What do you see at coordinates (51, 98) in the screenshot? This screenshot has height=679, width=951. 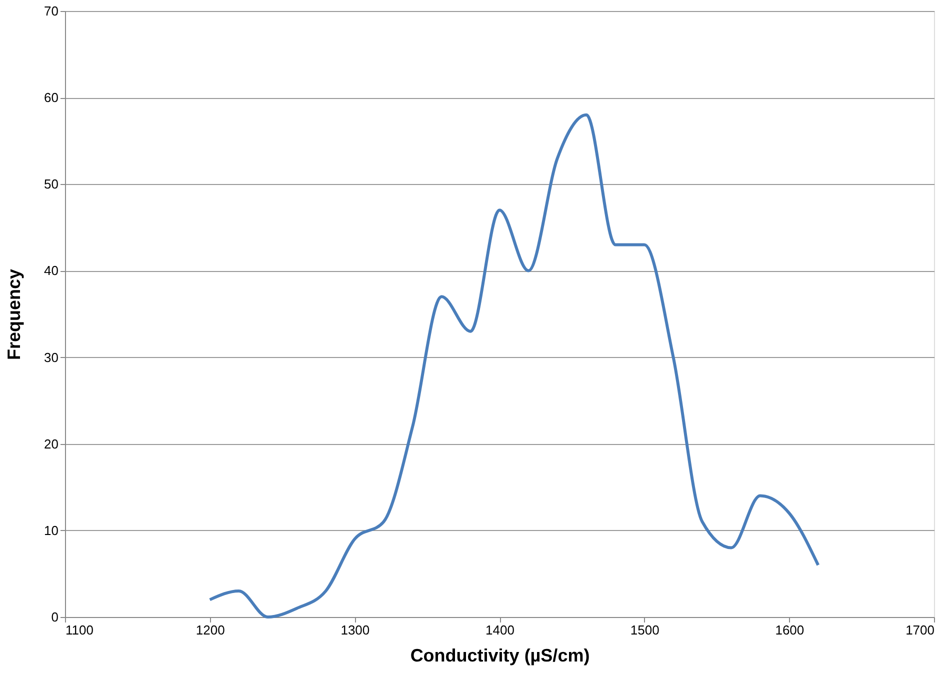 I see `y-tick-label: 60` at bounding box center [51, 98].